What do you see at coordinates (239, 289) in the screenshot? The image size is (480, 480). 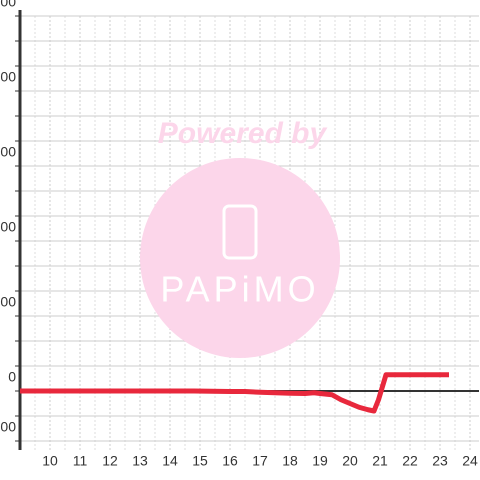 I see `watermark-logo: PAPiMO` at bounding box center [239, 289].